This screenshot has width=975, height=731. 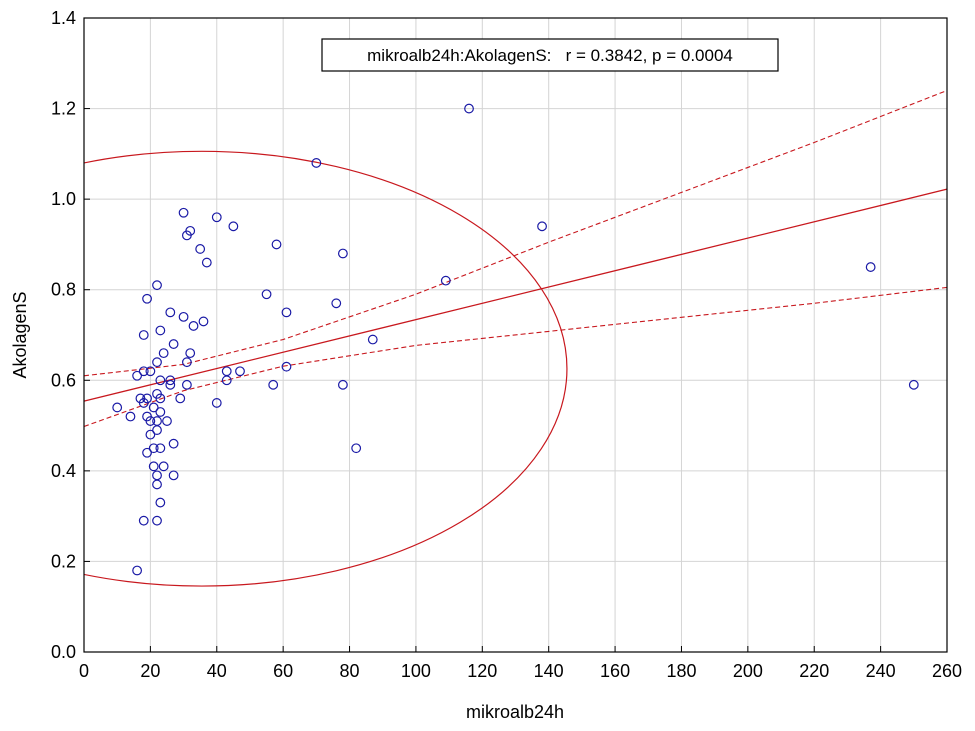 I want to click on x-tick-label: 60, so click(x=283, y=671).